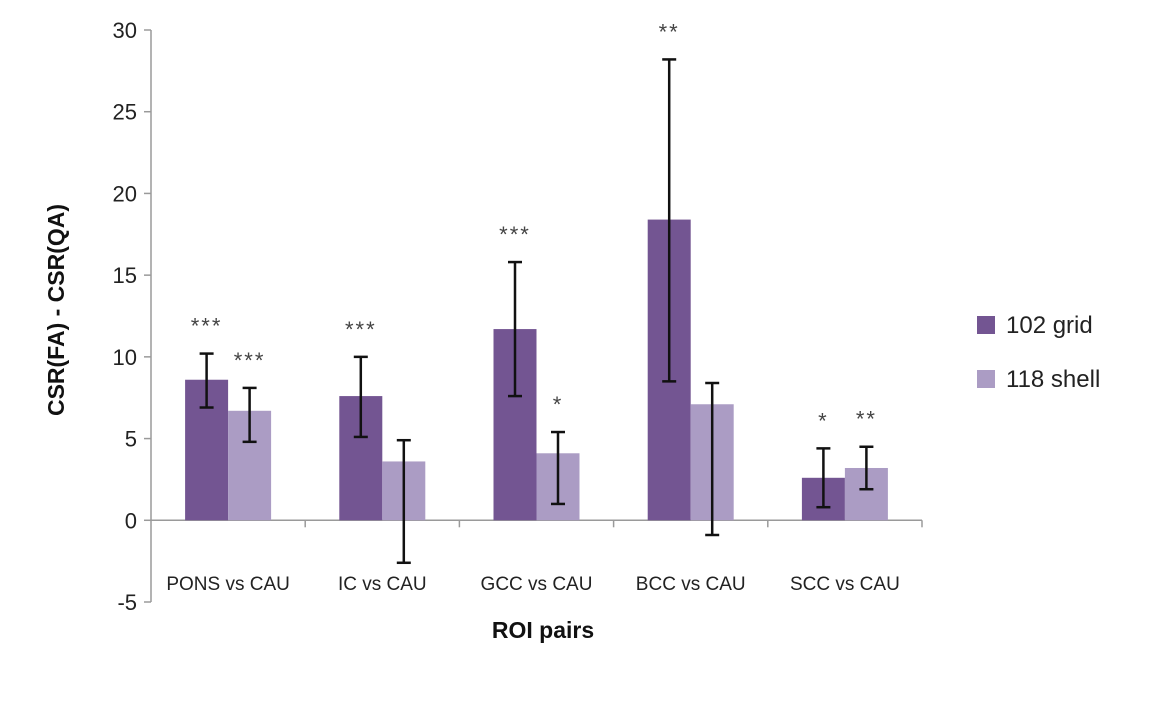  I want to click on x-axis-title: ROI pairs, so click(543, 630).